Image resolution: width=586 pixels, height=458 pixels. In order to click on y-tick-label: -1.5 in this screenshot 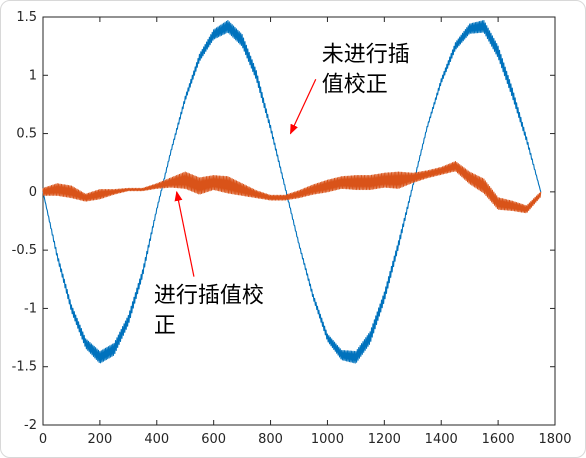, I will do `click(24, 367)`.